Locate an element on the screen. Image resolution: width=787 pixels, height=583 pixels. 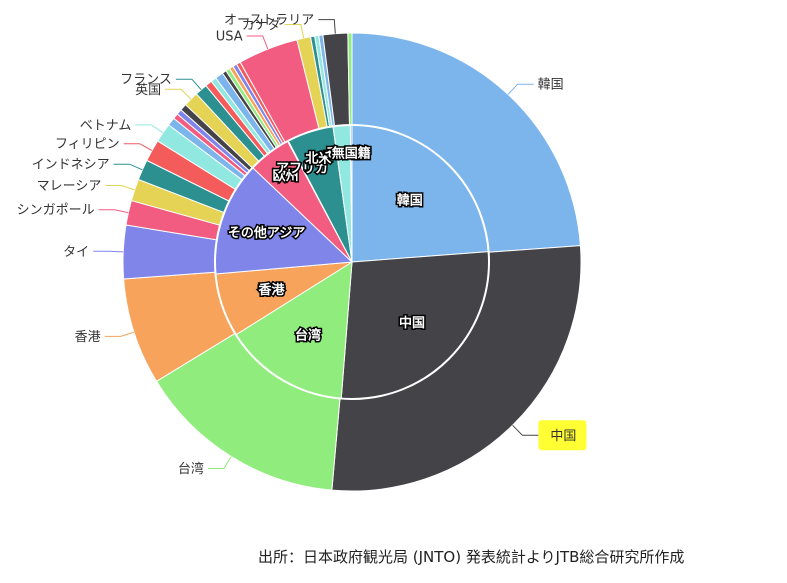
outer-label-8: インドネシア is located at coordinates (71, 165).